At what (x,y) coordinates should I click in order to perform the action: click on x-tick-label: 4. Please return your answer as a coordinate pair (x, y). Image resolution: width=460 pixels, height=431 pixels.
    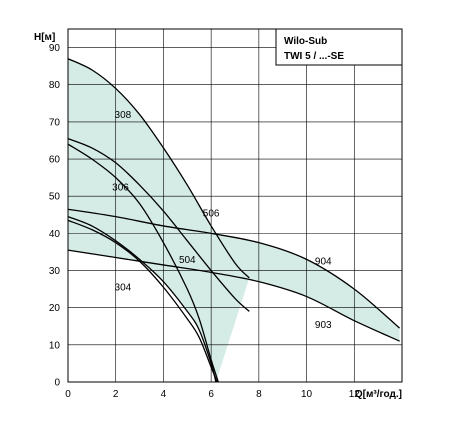
    Looking at the image, I should click on (164, 394).